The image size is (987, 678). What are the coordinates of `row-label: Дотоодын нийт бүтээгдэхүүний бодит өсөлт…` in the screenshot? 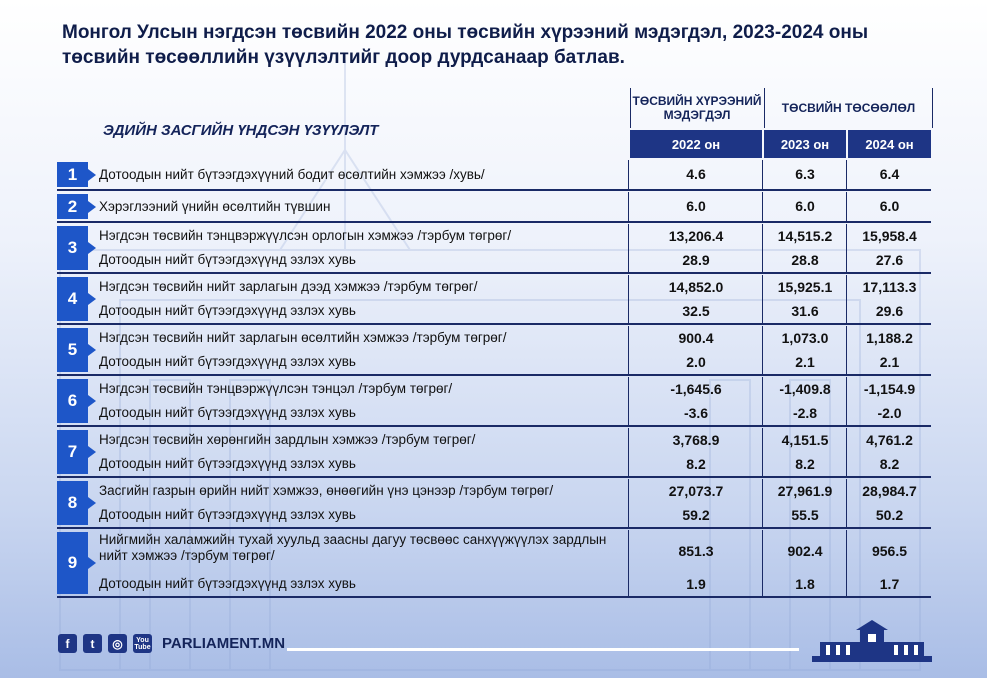 It's located at (292, 174).